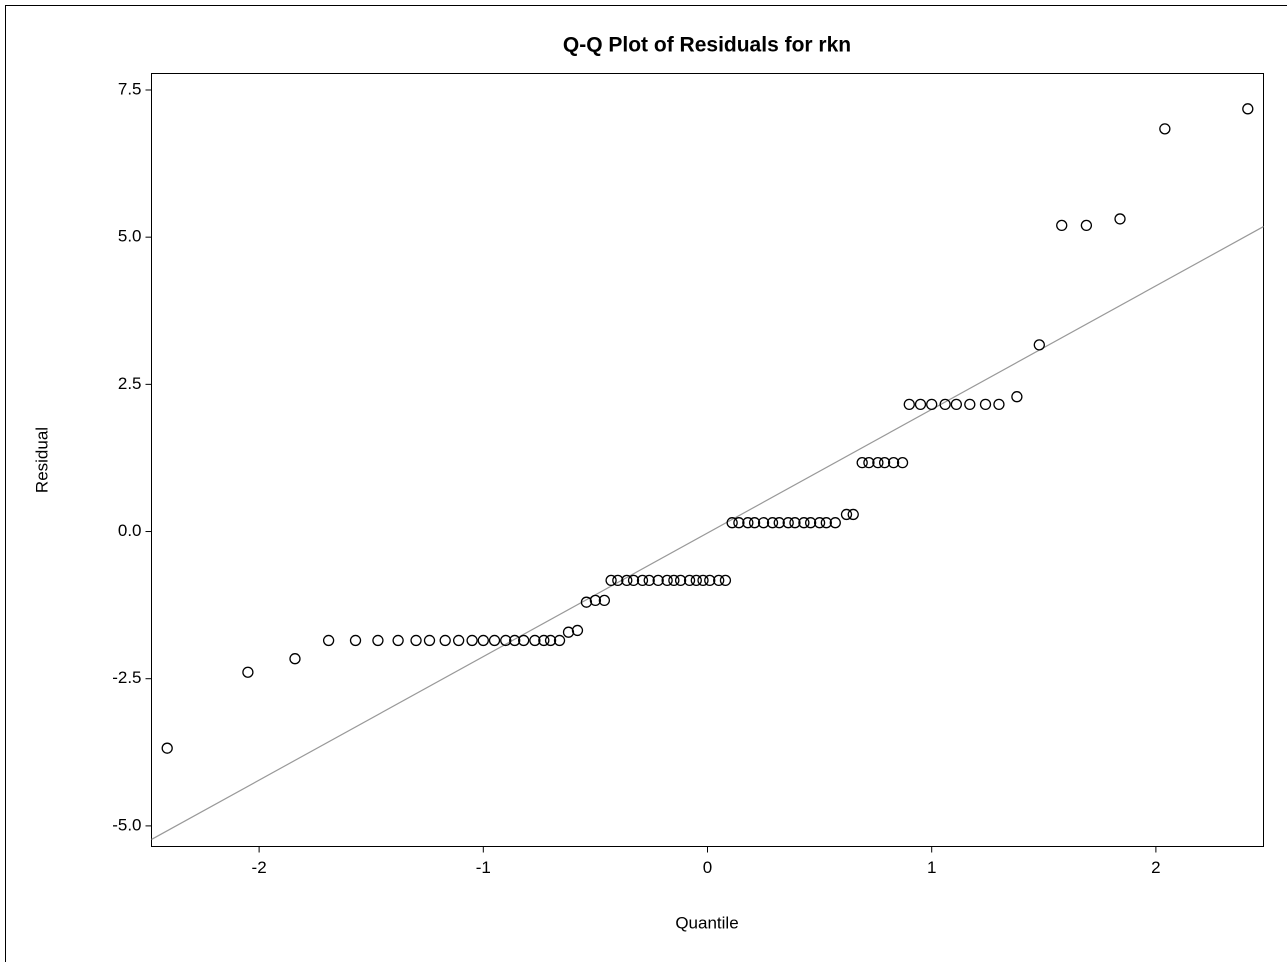 This screenshot has width=1287, height=967. What do you see at coordinates (707, 45) in the screenshot?
I see `chart-title: Q-Q Plot of Residuals for rkn` at bounding box center [707, 45].